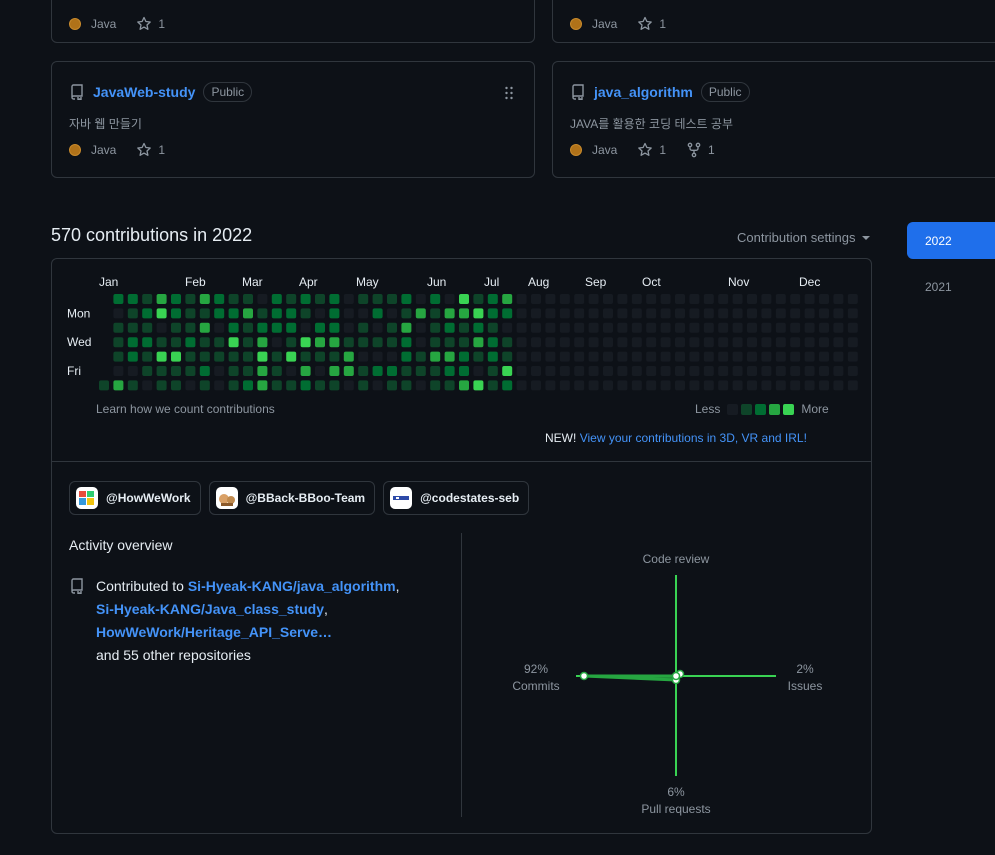  What do you see at coordinates (509, 93) in the screenshot?
I see `drag-handle-icon` at bounding box center [509, 93].